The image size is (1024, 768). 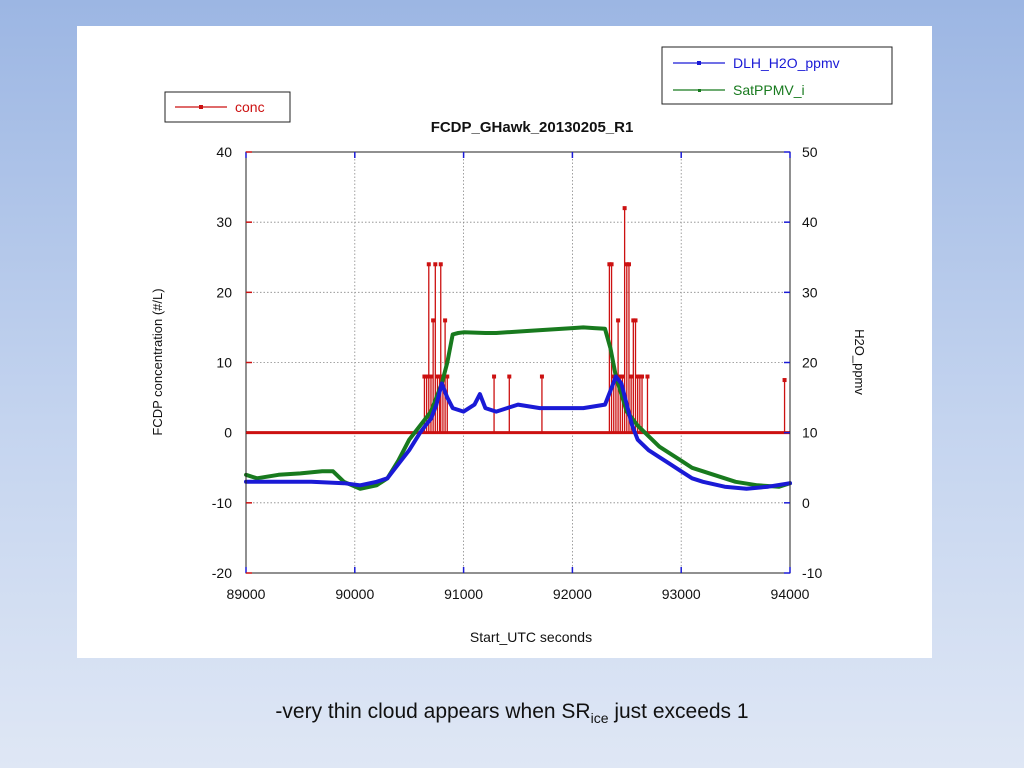 I want to click on x-axis-label: Start_UTC seconds, so click(x=531, y=637).